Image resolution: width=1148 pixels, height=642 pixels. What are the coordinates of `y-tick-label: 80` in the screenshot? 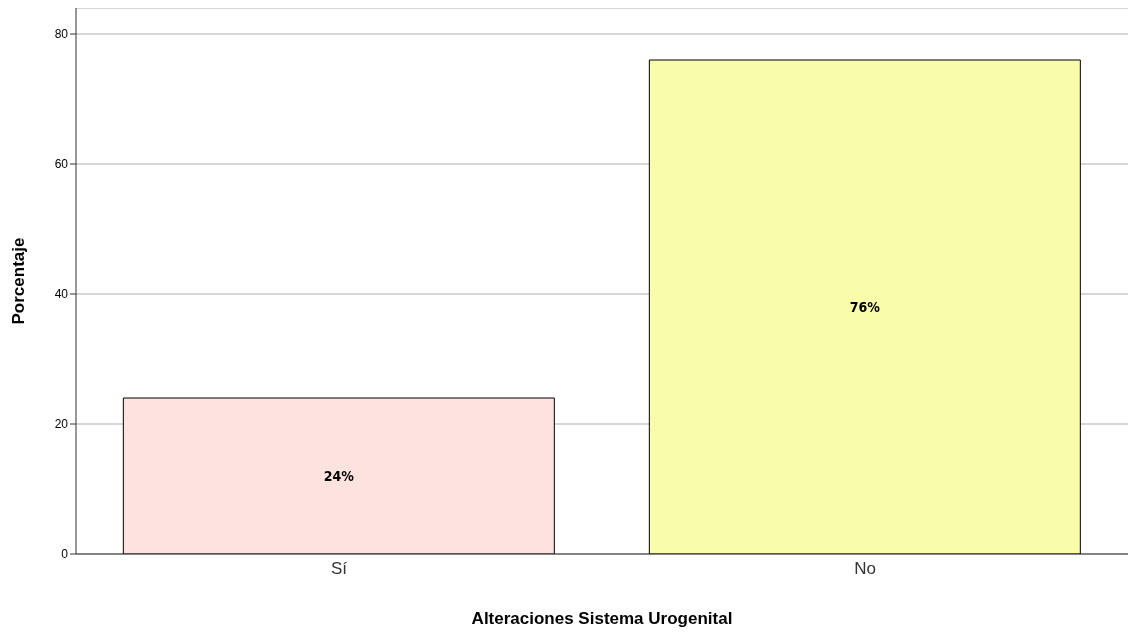 It's located at (61, 34).